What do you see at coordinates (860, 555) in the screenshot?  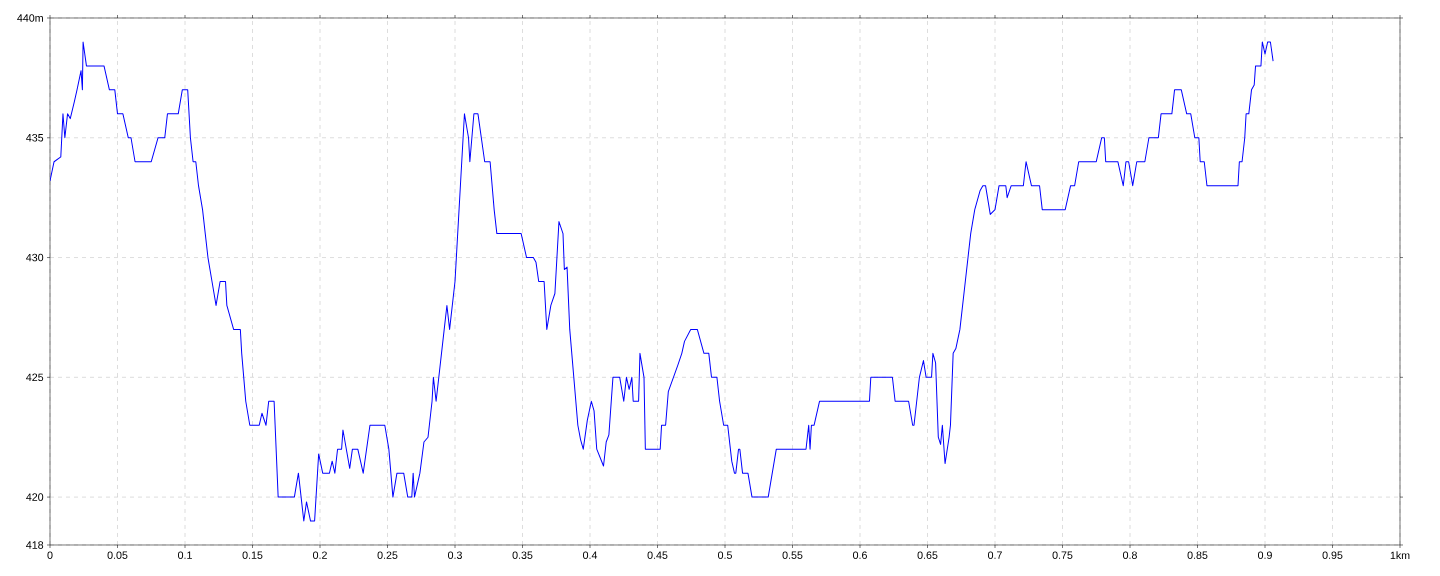 I see `x-tick-label: 0.6` at bounding box center [860, 555].